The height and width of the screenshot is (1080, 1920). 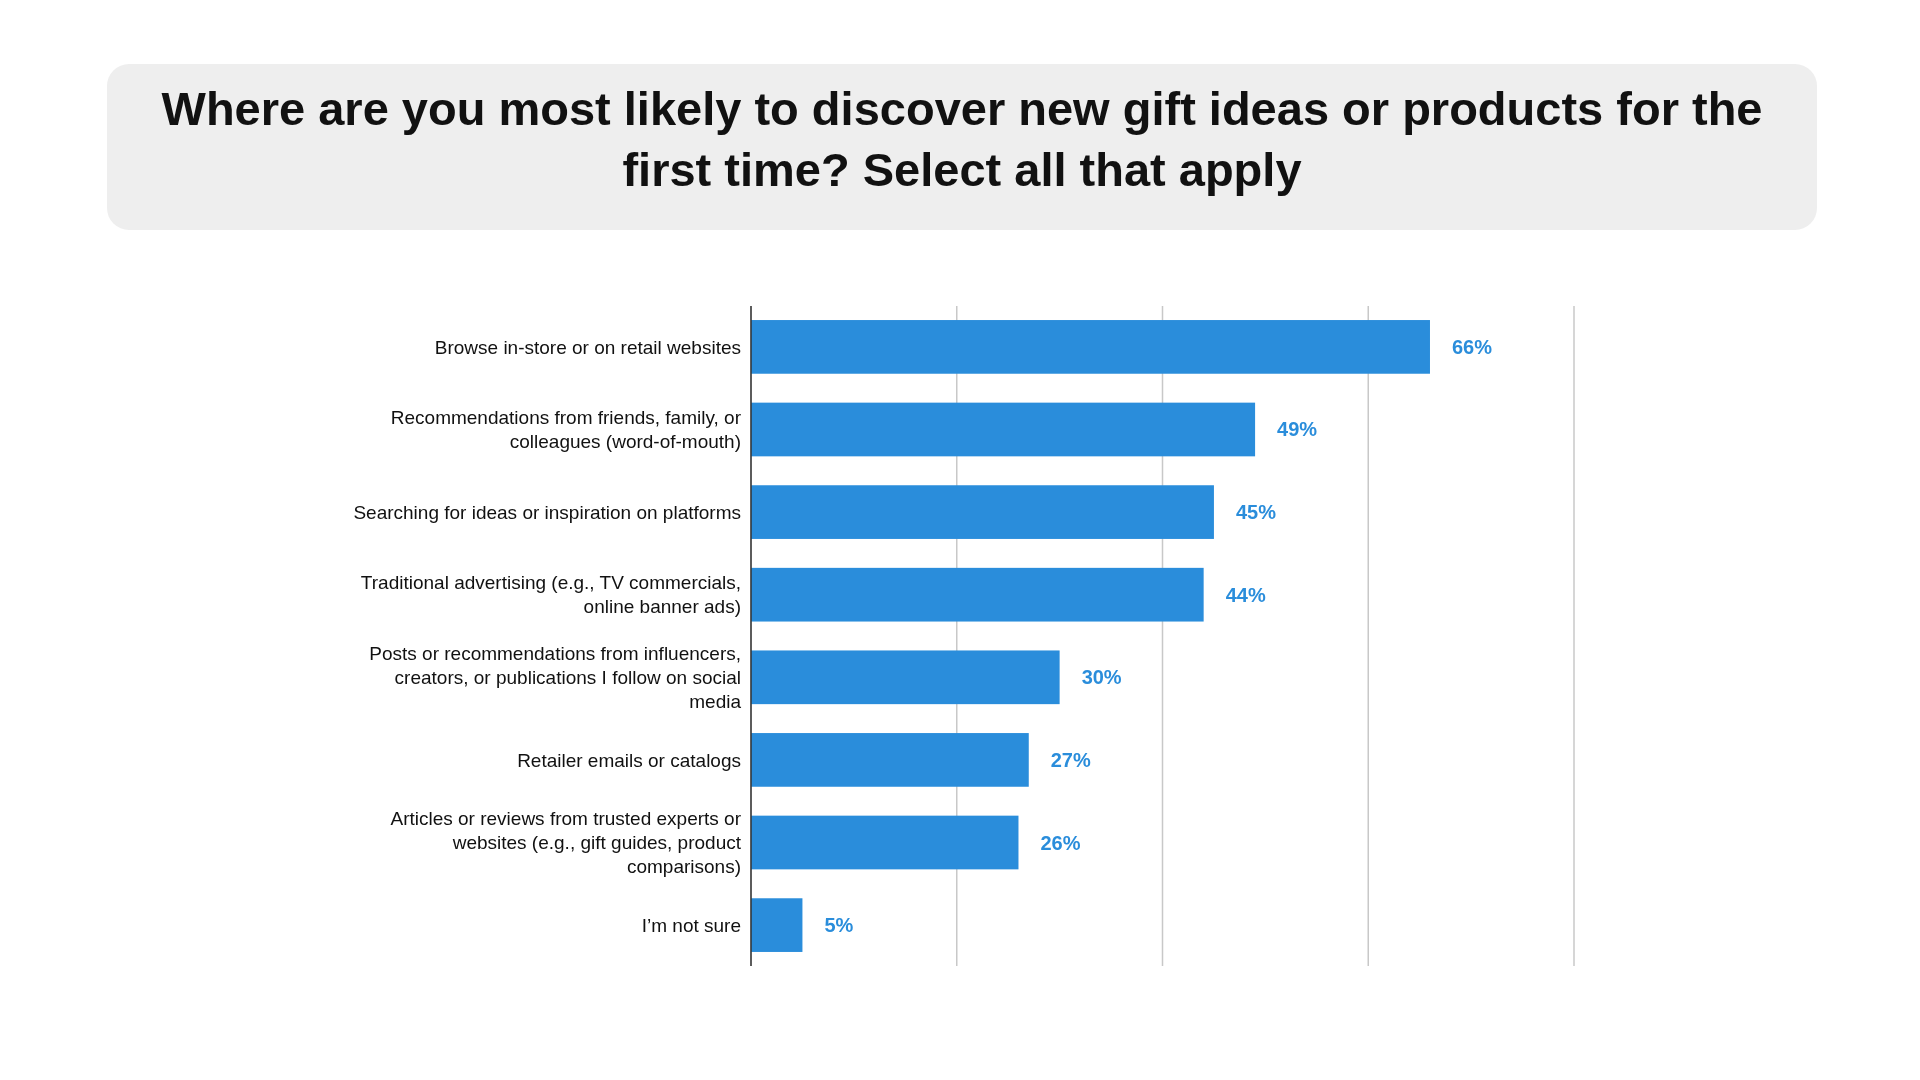 What do you see at coordinates (1060, 842) in the screenshot?
I see `data-label: 26%` at bounding box center [1060, 842].